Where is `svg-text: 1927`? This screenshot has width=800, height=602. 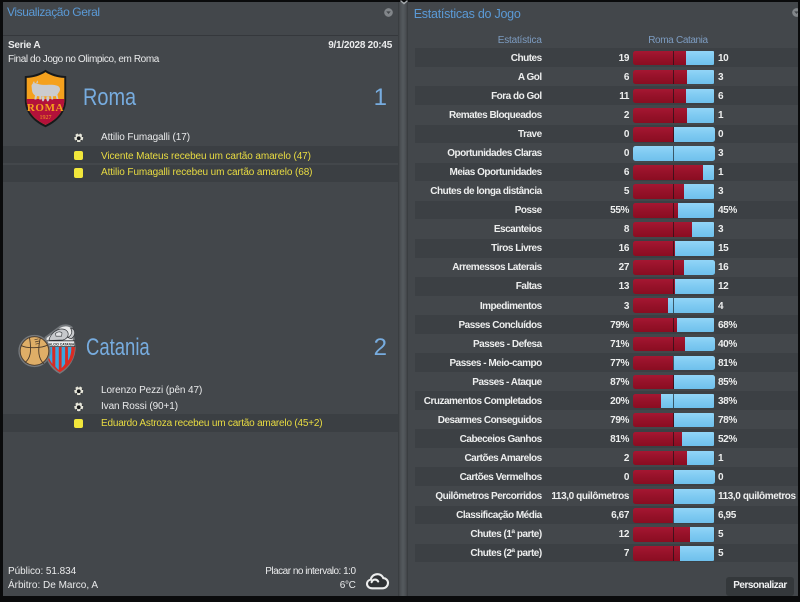 svg-text: 1927 is located at coordinates (45, 118).